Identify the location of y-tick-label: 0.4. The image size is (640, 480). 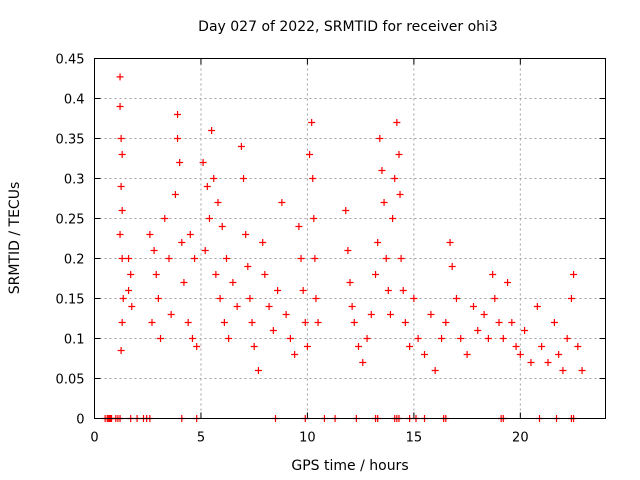
(74, 100).